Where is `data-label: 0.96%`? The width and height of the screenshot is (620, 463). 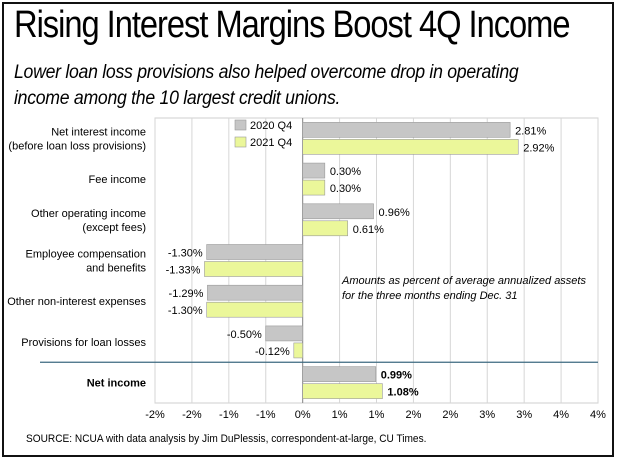 data-label: 0.96% is located at coordinates (394, 213).